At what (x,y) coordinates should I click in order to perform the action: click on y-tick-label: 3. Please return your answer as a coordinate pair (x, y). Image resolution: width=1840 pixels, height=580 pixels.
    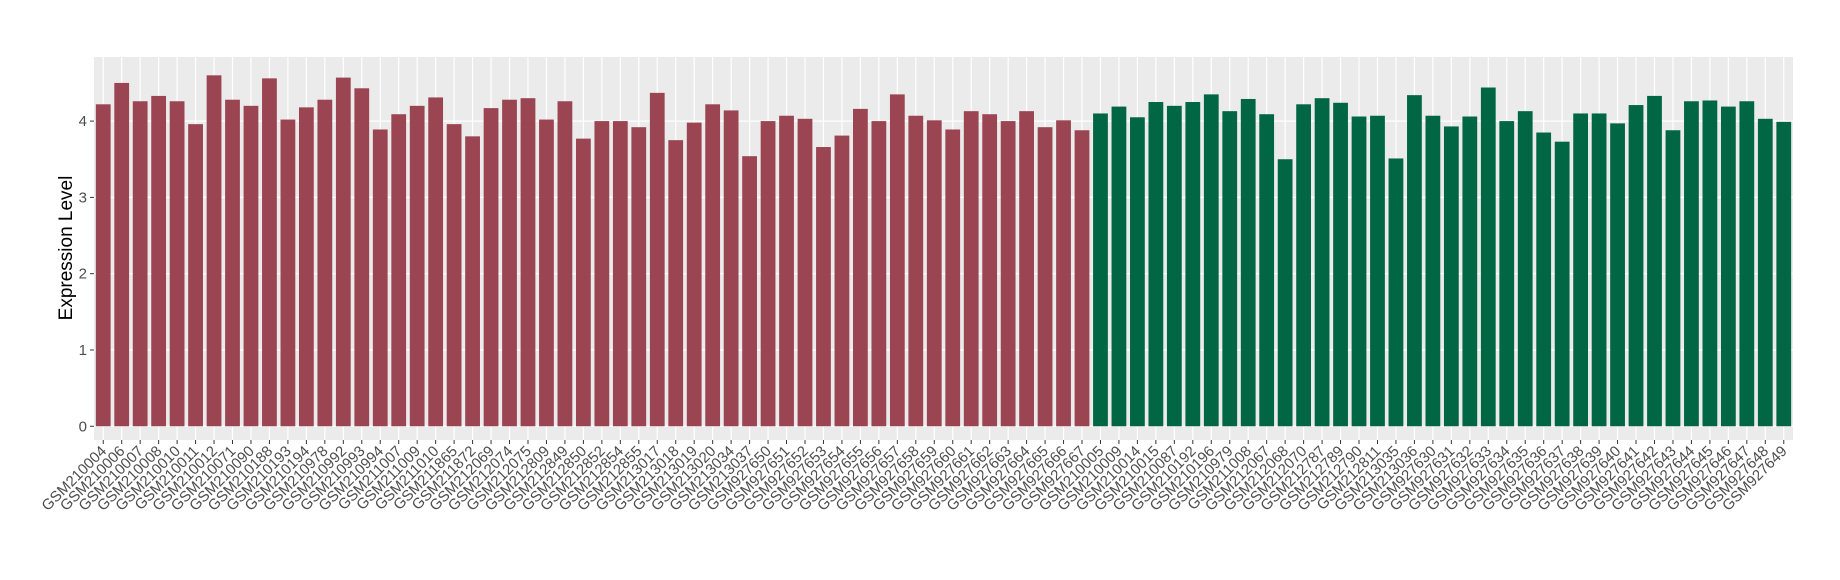
    Looking at the image, I should click on (83, 197).